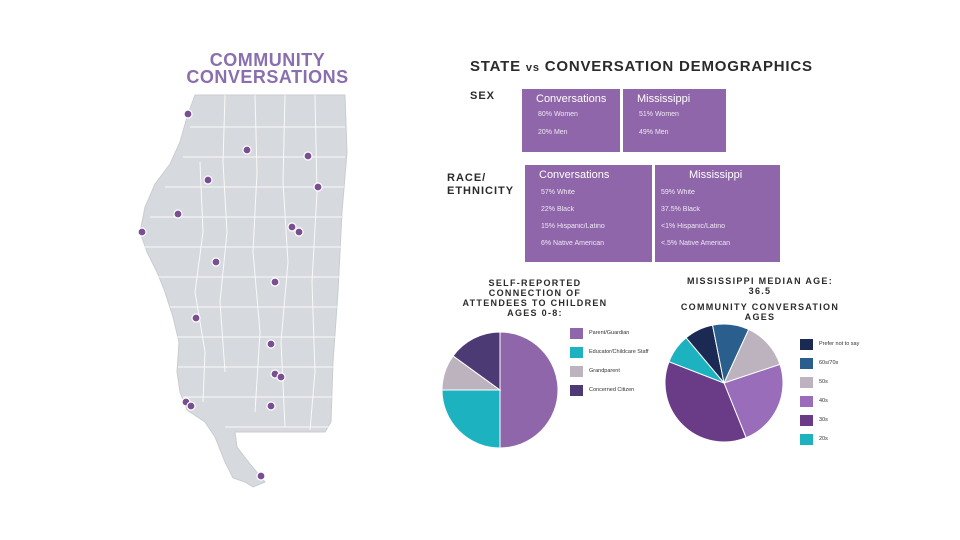 The image size is (960, 540). Describe the element at coordinates (760, 317) in the screenshot. I see `chart-2-title-line: AGES` at that location.